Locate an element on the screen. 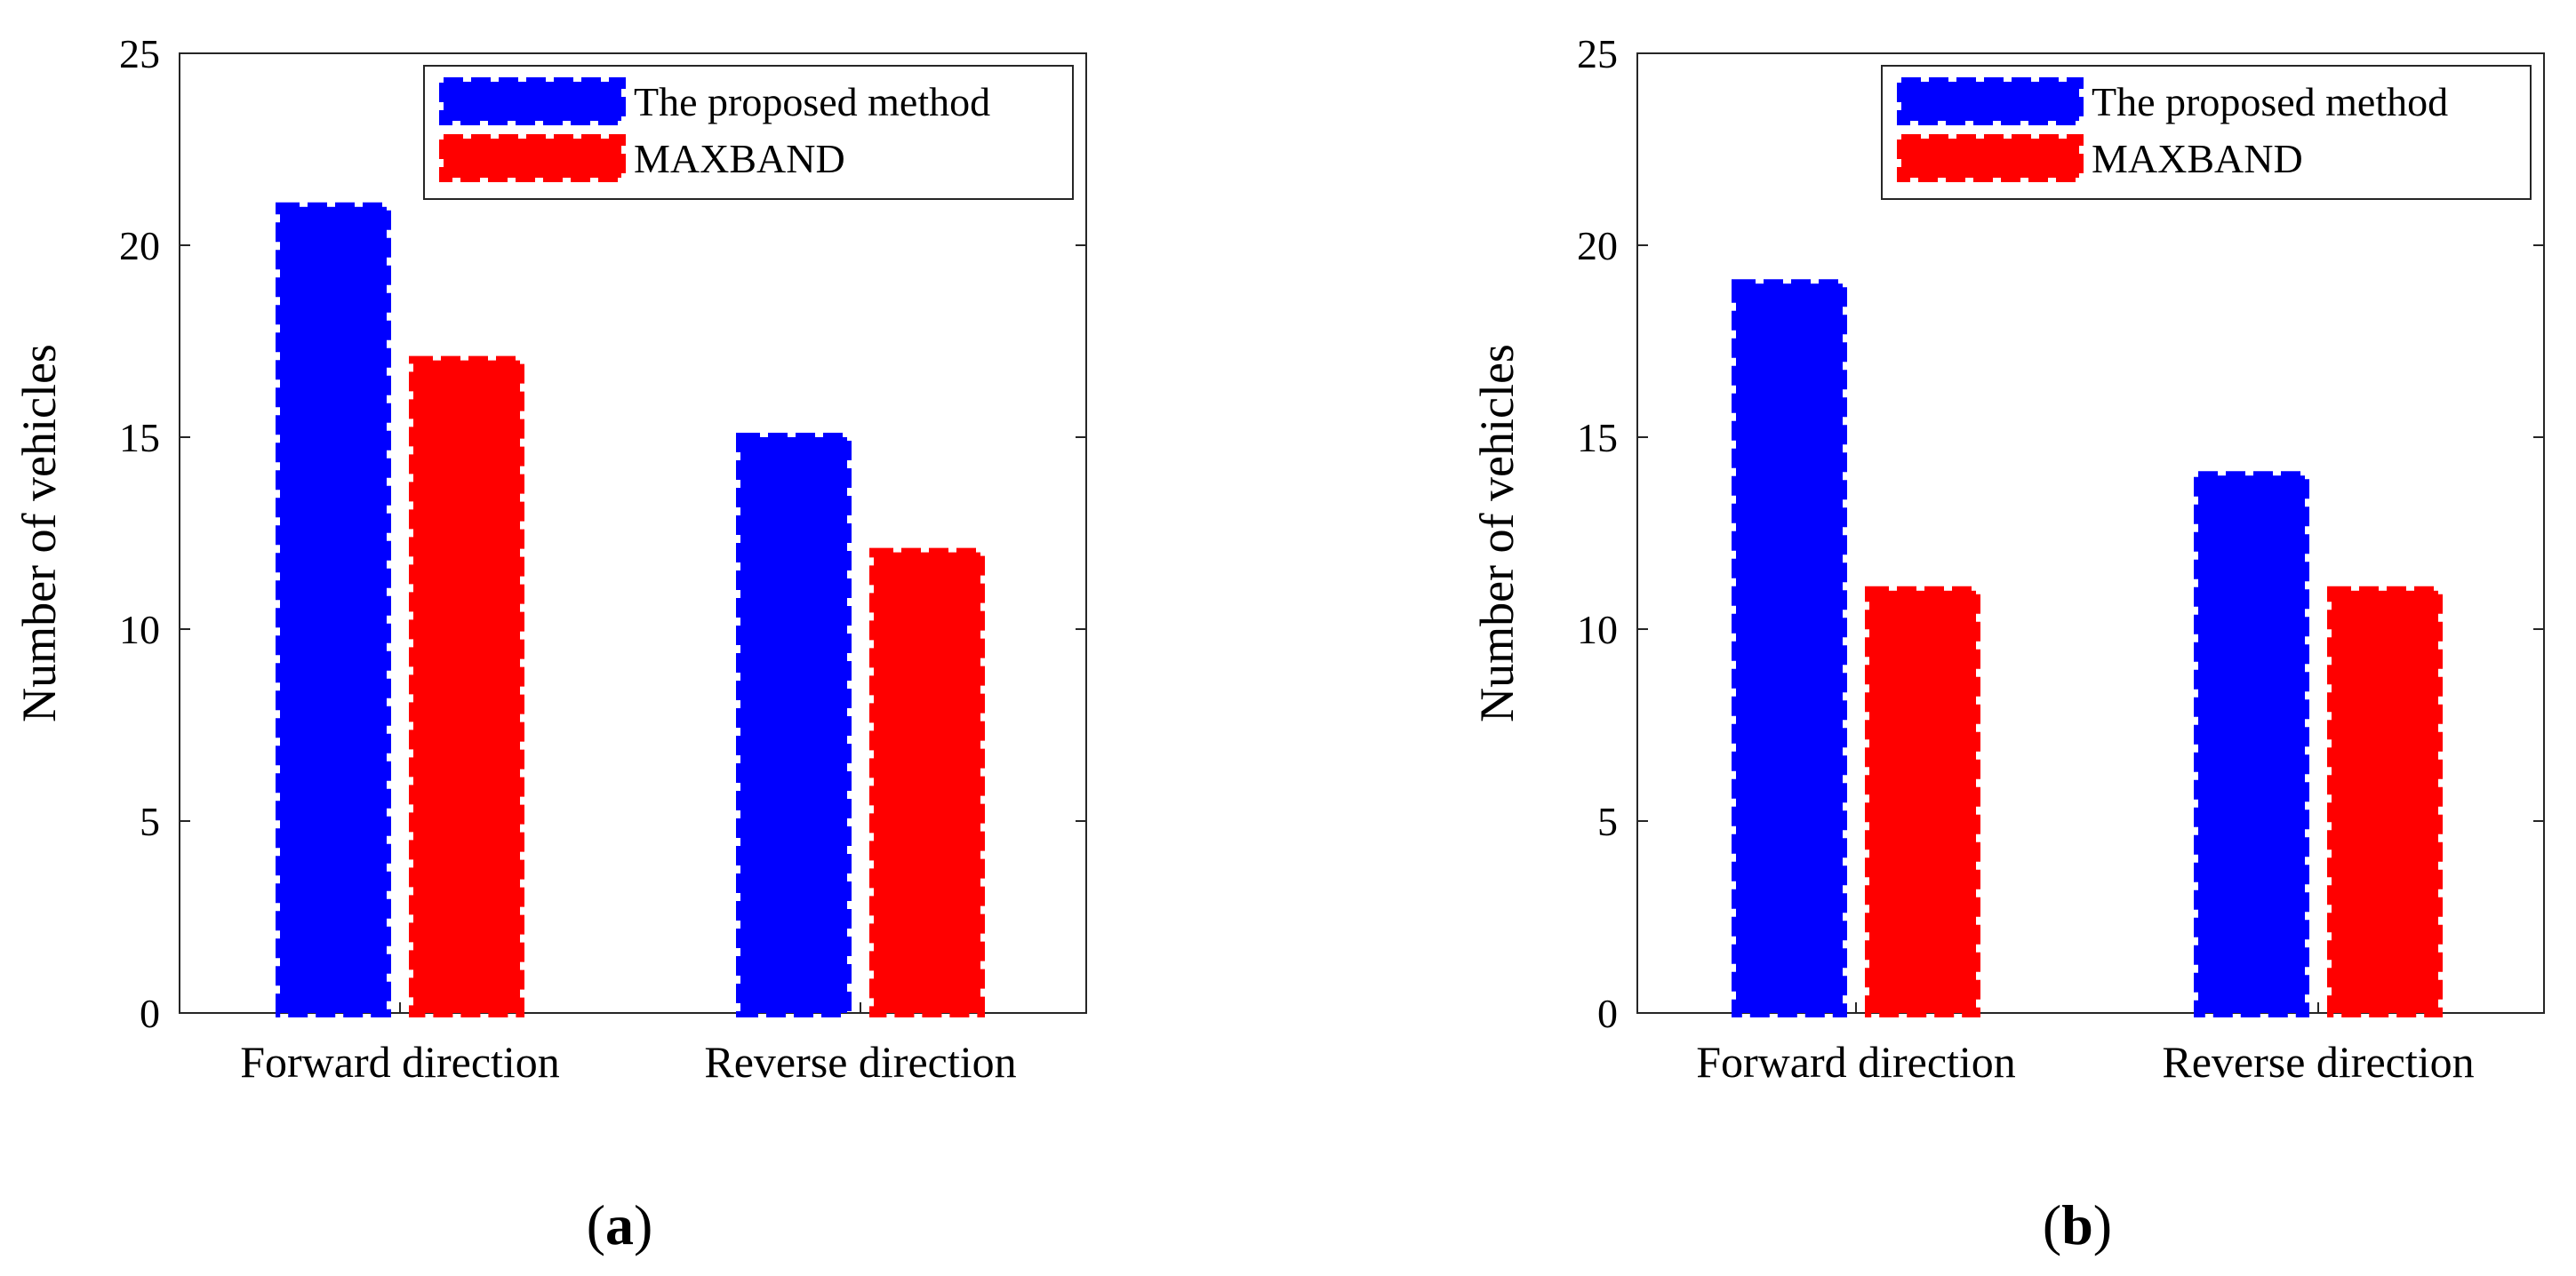  panel-label-letter: b is located at coordinates (2077, 1224).